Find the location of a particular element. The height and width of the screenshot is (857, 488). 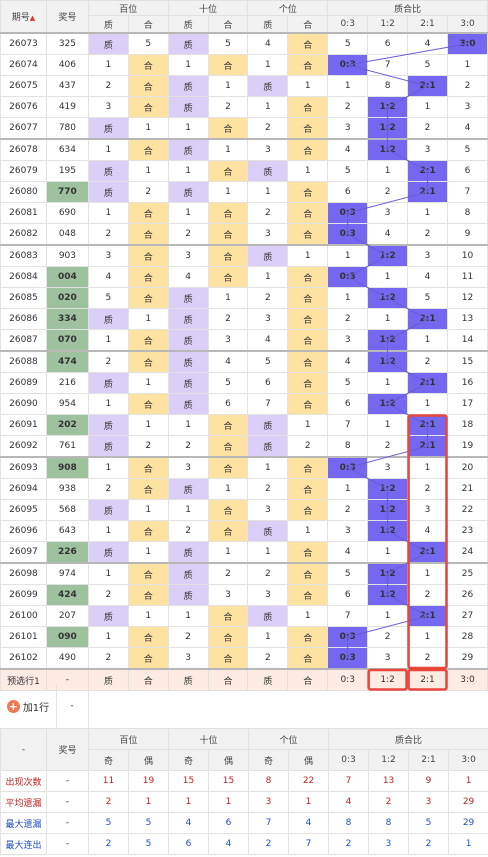

sort-icon: ▲ is located at coordinates (32, 18).